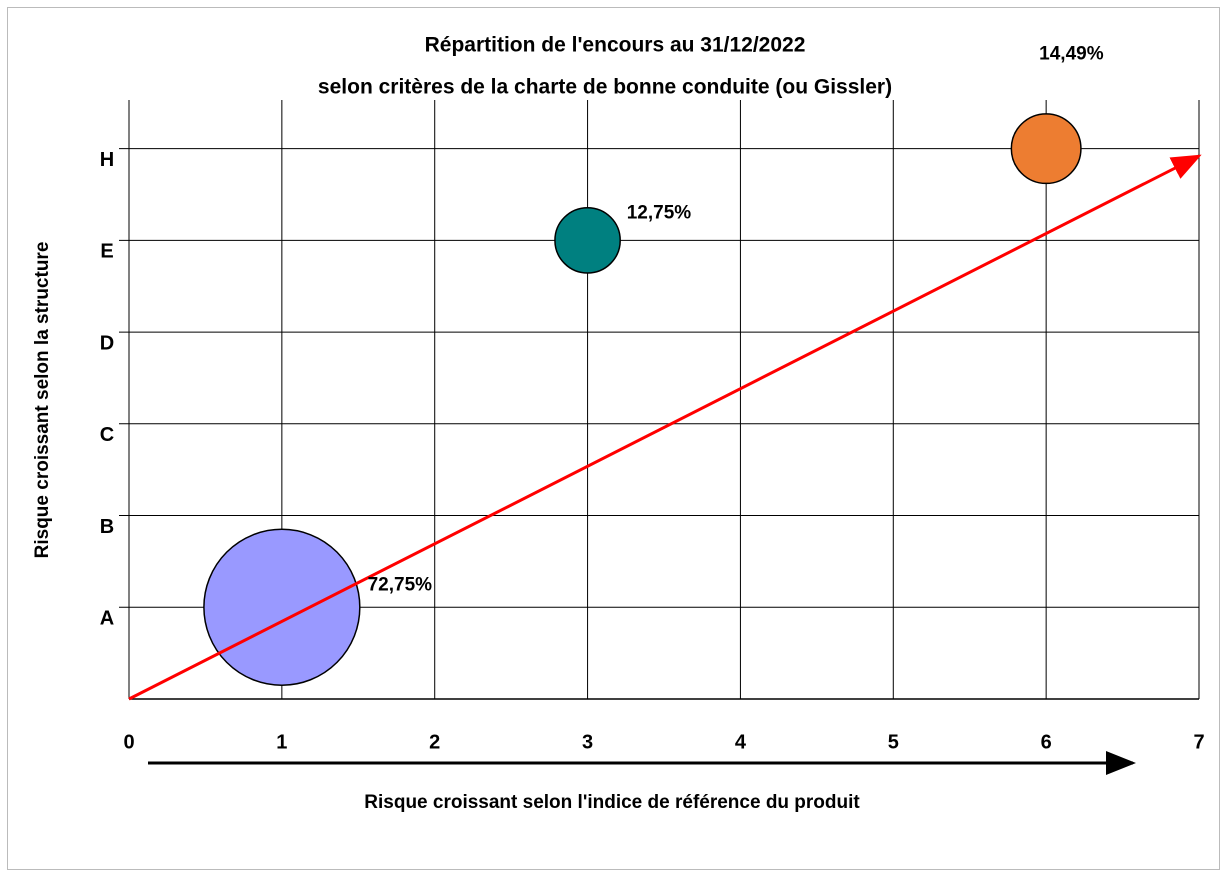 The image size is (1221, 872). What do you see at coordinates (741, 742) in the screenshot?
I see `x-tick-label: 4` at bounding box center [741, 742].